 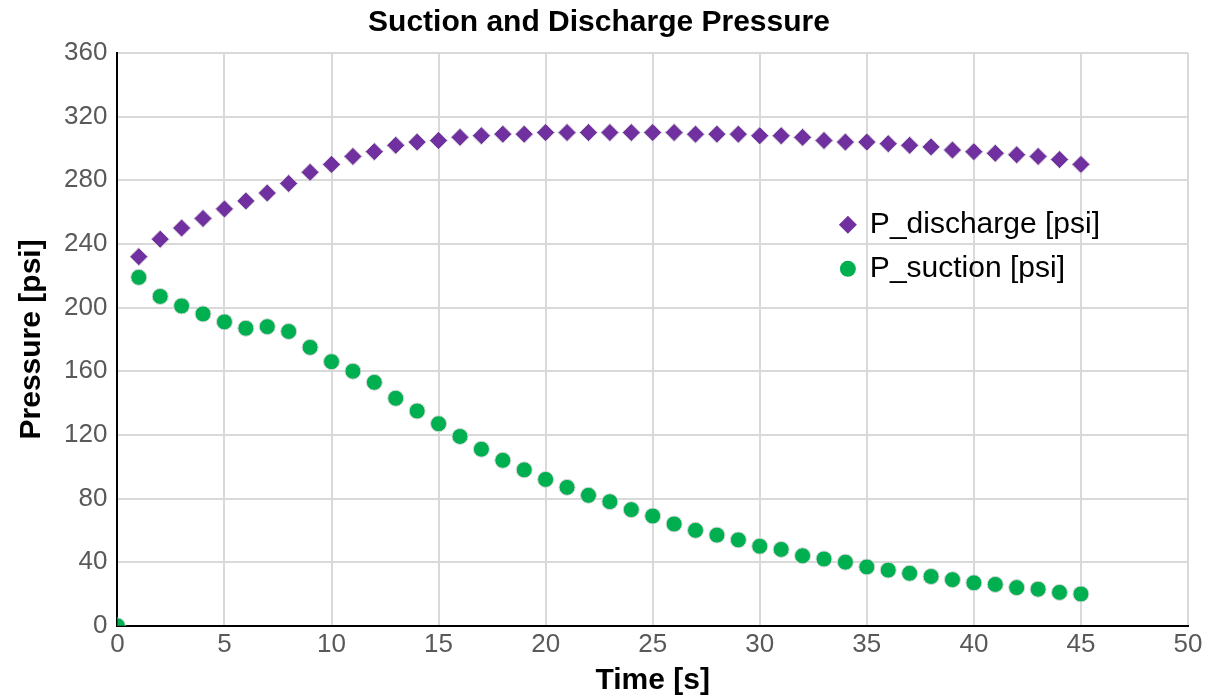 I want to click on x-tick-label: 25, so click(x=653, y=642).